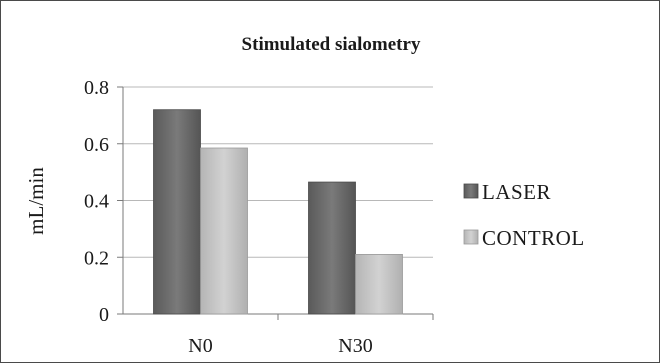  I want to click on y-axis-label: mL/min, so click(36, 201).